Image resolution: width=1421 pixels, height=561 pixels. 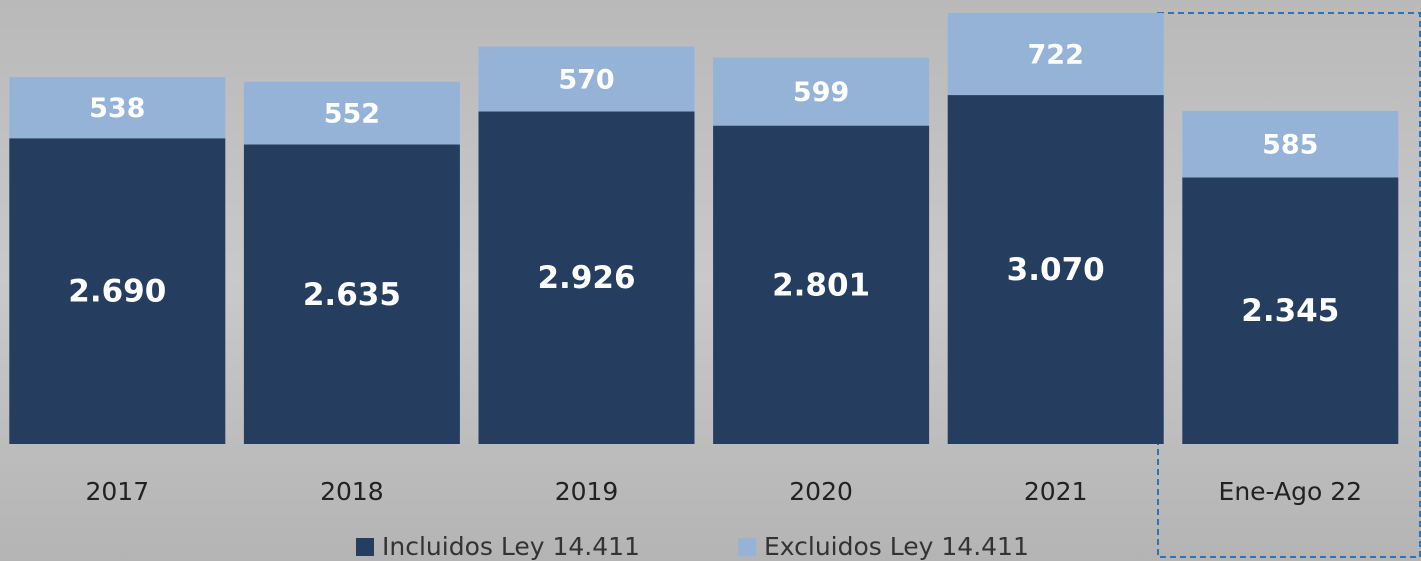 I want to click on data-label: 2.635, so click(x=352, y=295).